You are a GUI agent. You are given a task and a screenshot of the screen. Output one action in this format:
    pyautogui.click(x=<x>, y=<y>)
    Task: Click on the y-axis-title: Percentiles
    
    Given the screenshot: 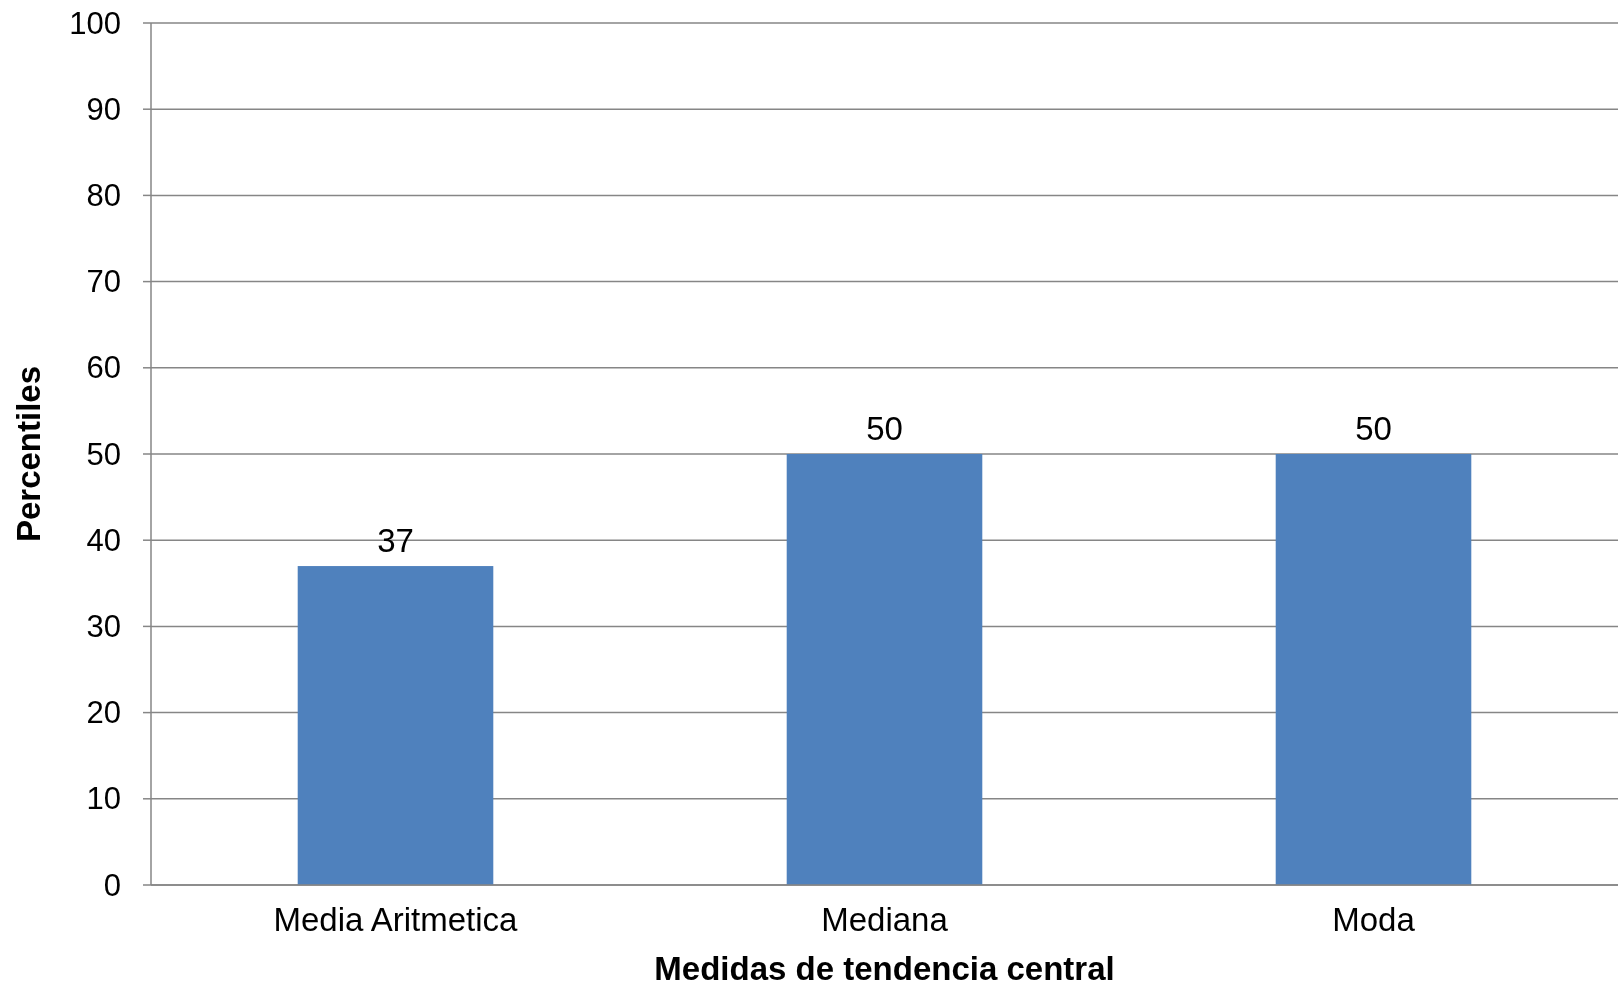 What is the action you would take?
    pyautogui.click(x=28, y=454)
    